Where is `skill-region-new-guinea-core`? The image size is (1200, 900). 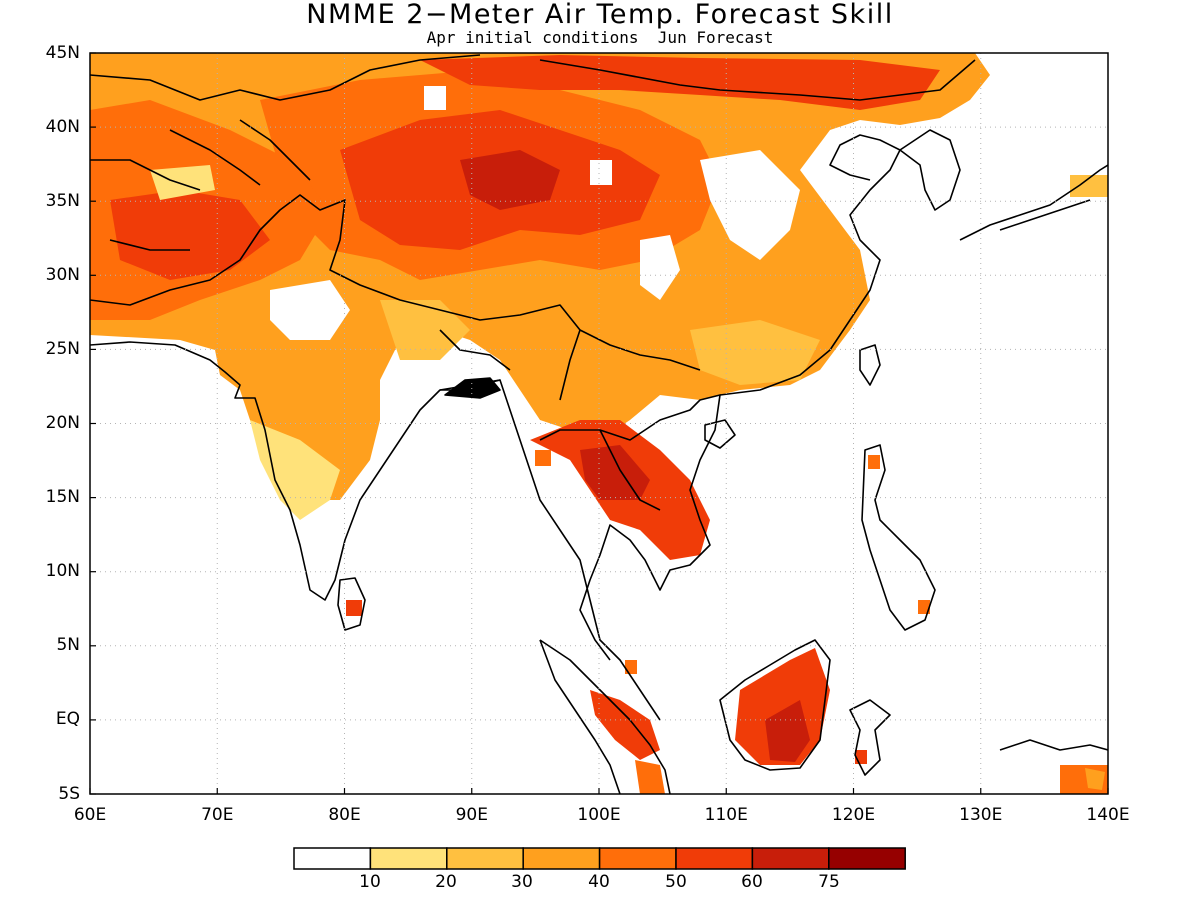
skill-region-new-guinea-core is located at coordinates (1095, 779).